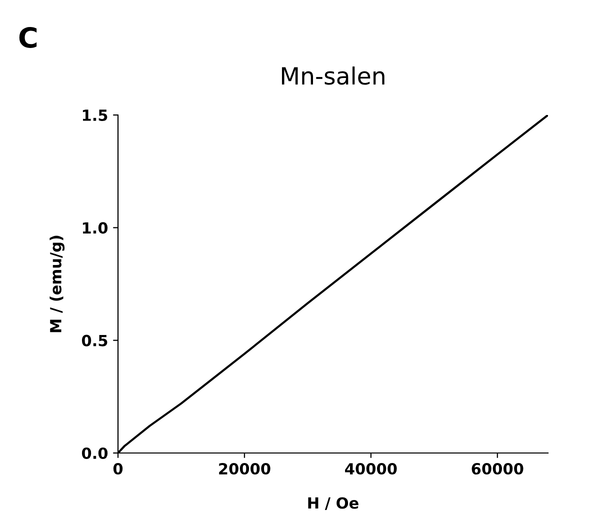 This screenshot has width=599, height=529. What do you see at coordinates (28, 37) in the screenshot?
I see `text: C` at bounding box center [28, 37].